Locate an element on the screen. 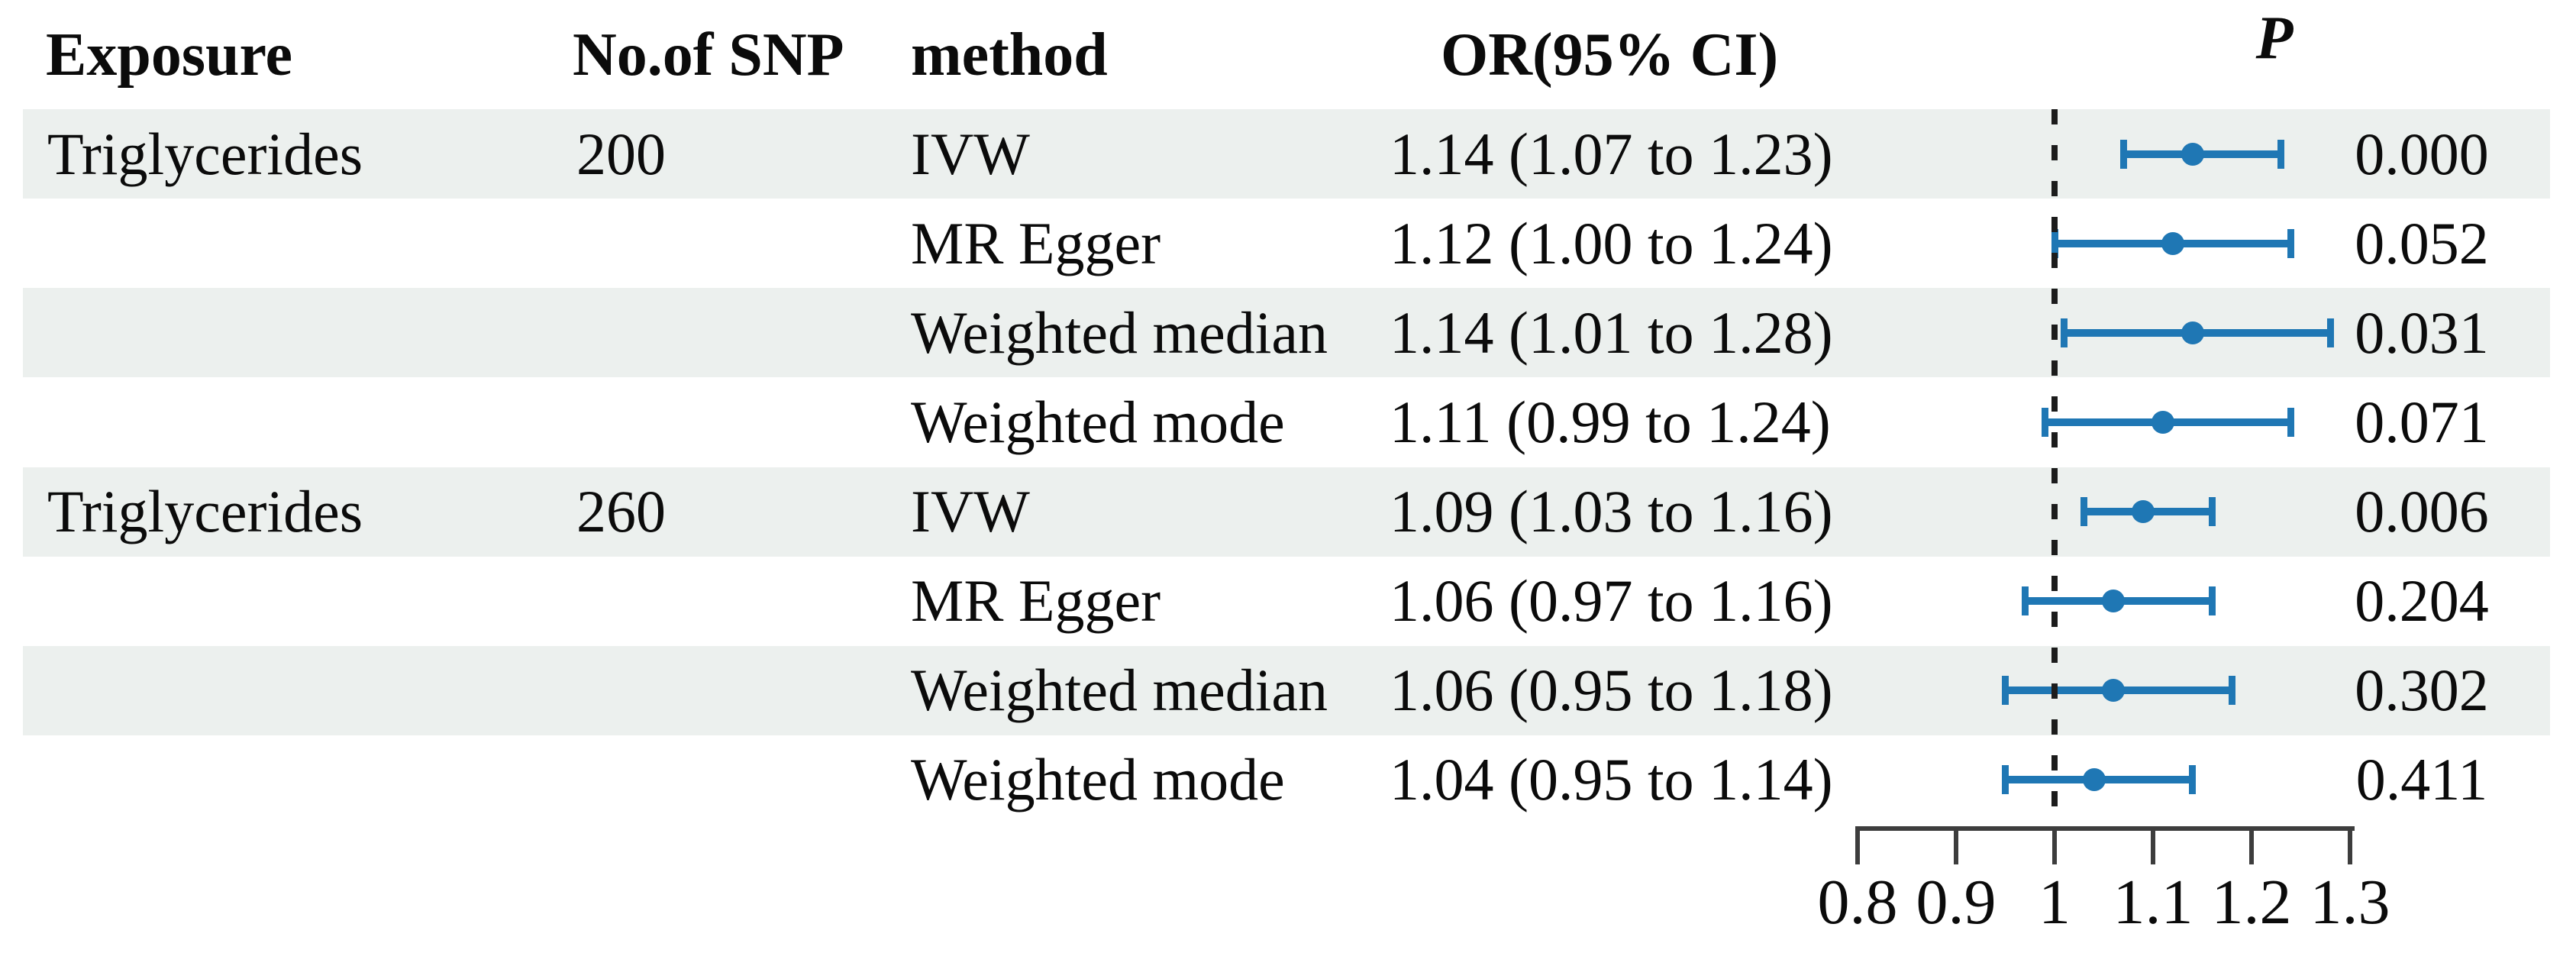 The image size is (2576, 953). x-axis-label: 1.3 is located at coordinates (2350, 902).